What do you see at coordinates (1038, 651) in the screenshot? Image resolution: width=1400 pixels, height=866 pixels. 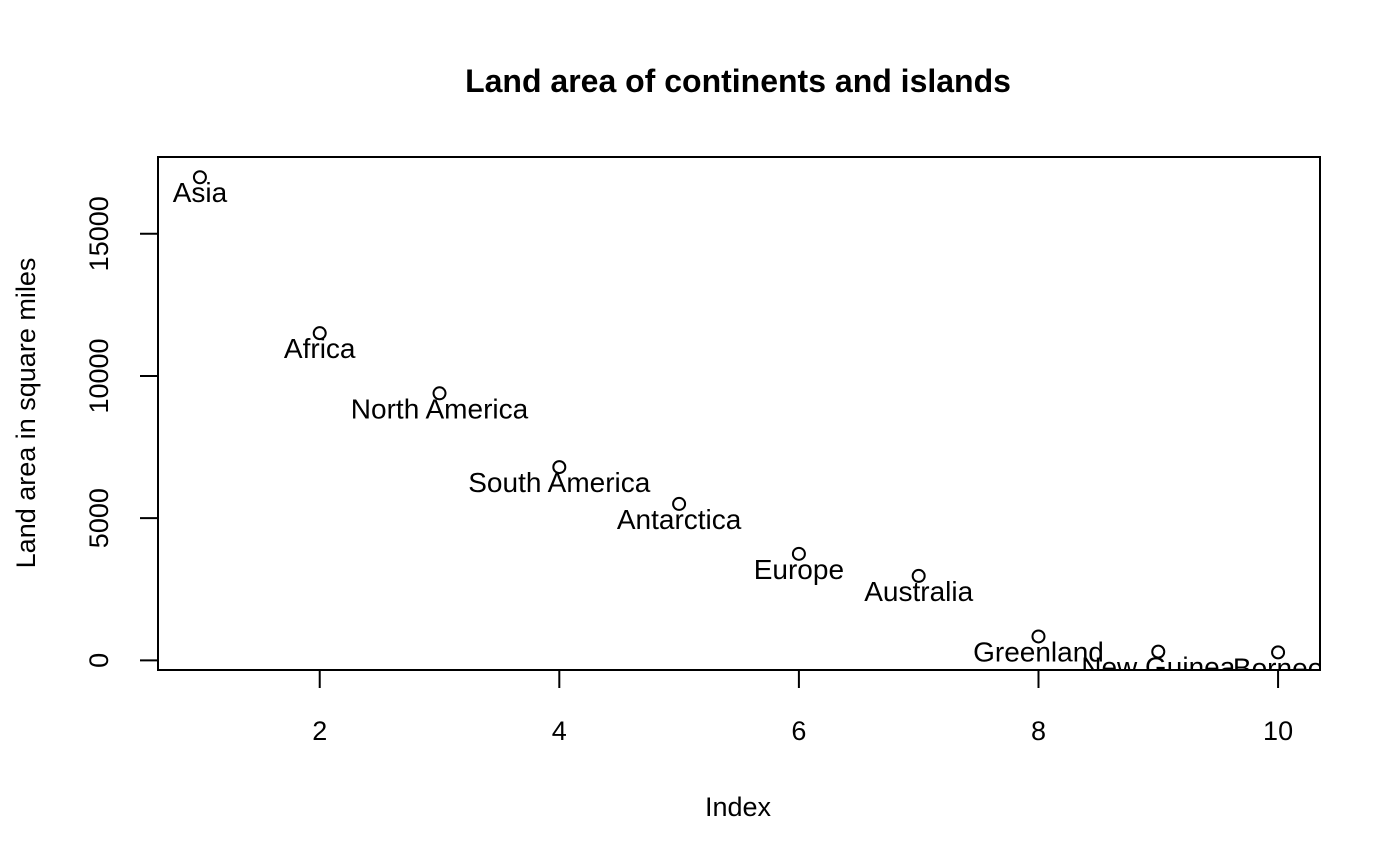 I see `point-label: Greenland` at bounding box center [1038, 651].